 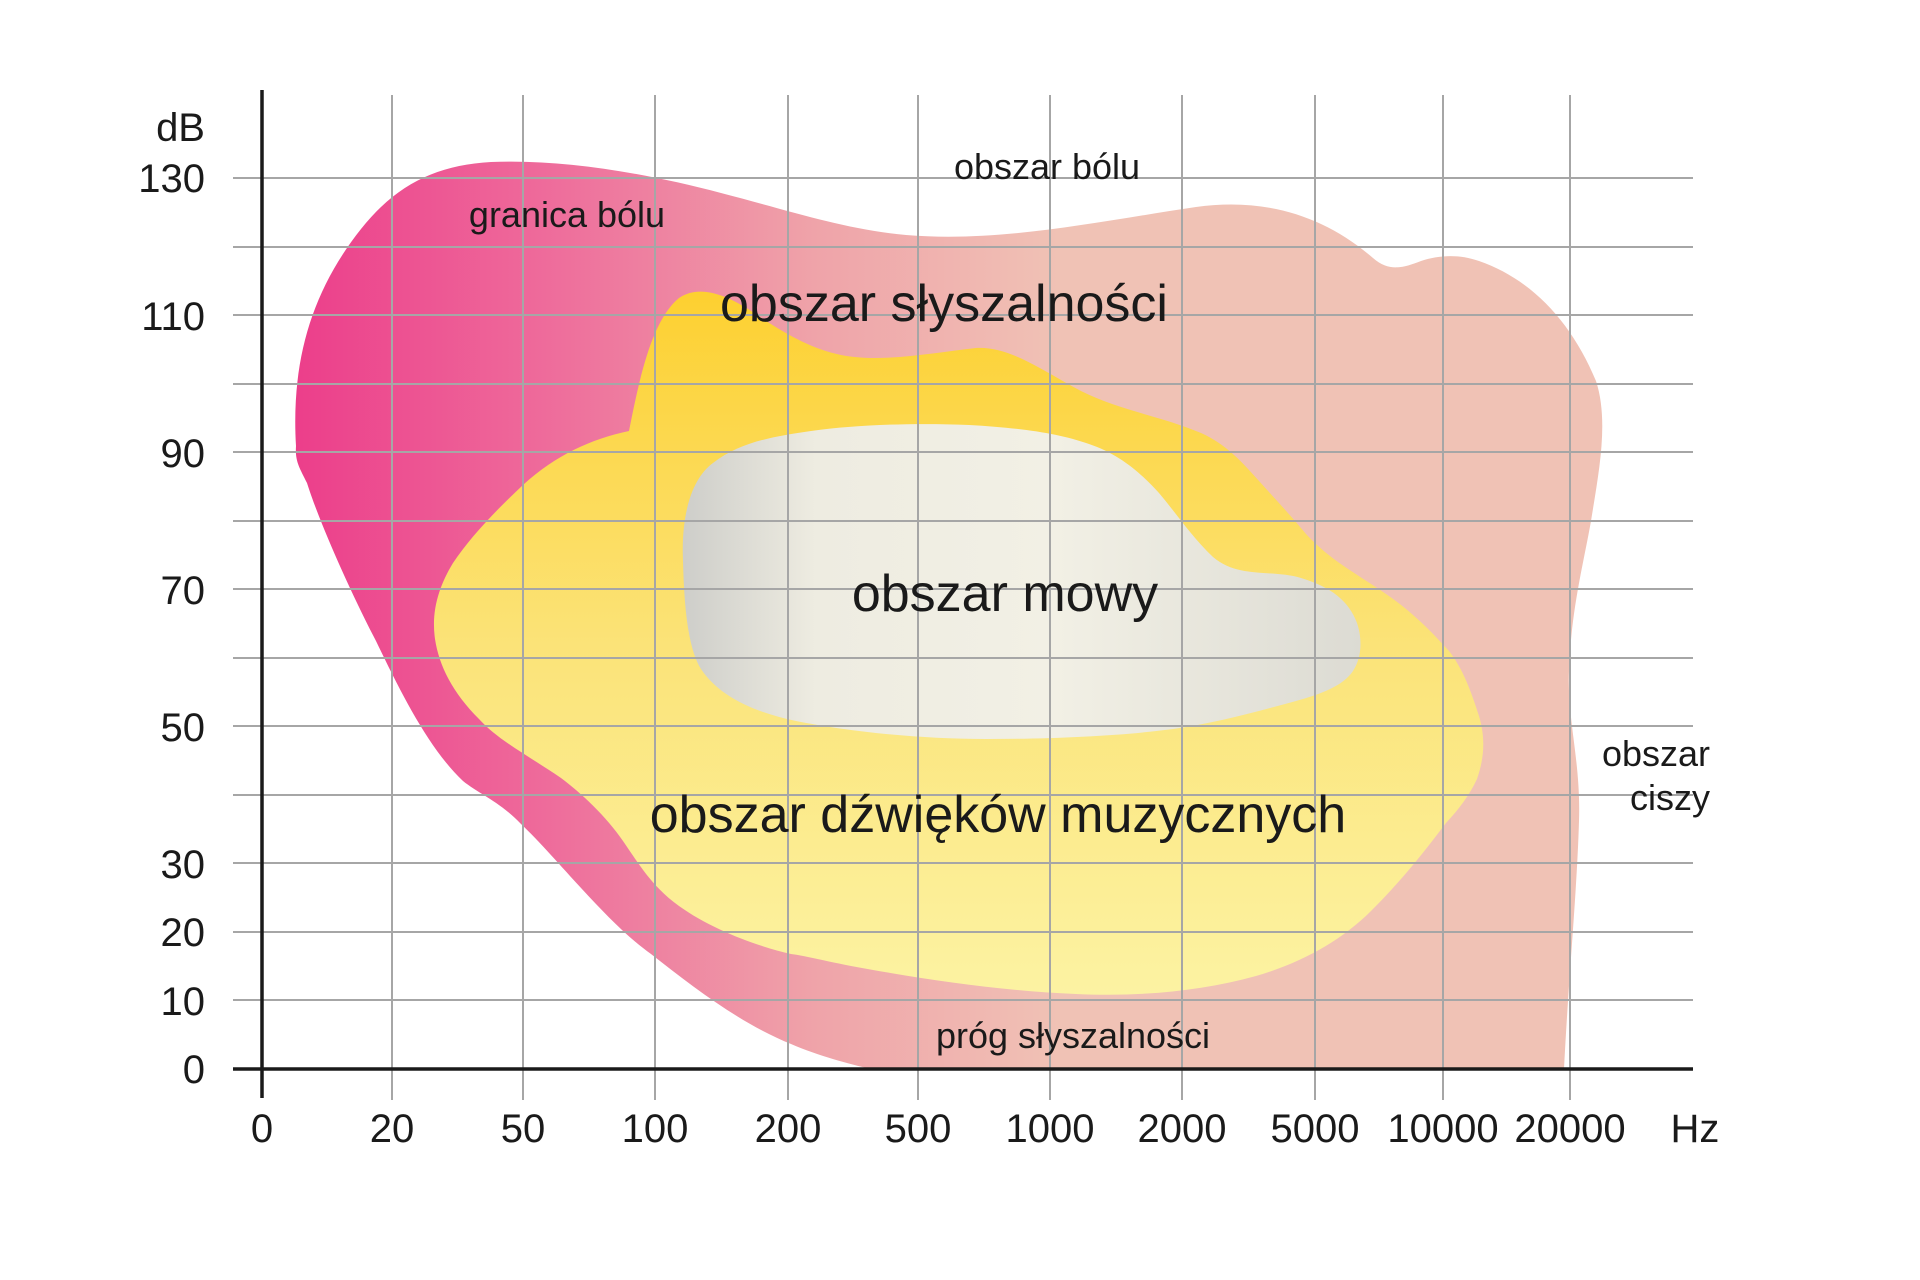 What do you see at coordinates (173, 317) in the screenshot?
I see `y-tick-110: 110` at bounding box center [173, 317].